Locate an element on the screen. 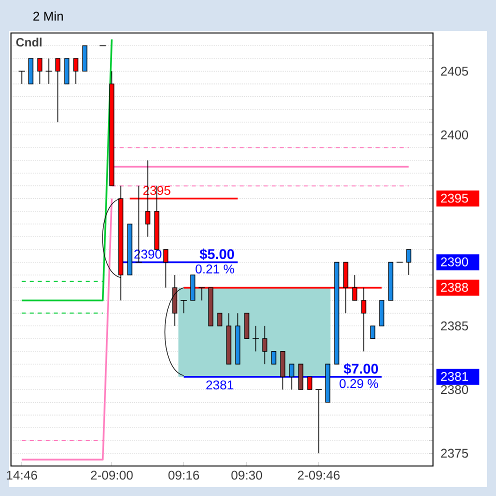  annotation: $5.00 is located at coordinates (217, 254).